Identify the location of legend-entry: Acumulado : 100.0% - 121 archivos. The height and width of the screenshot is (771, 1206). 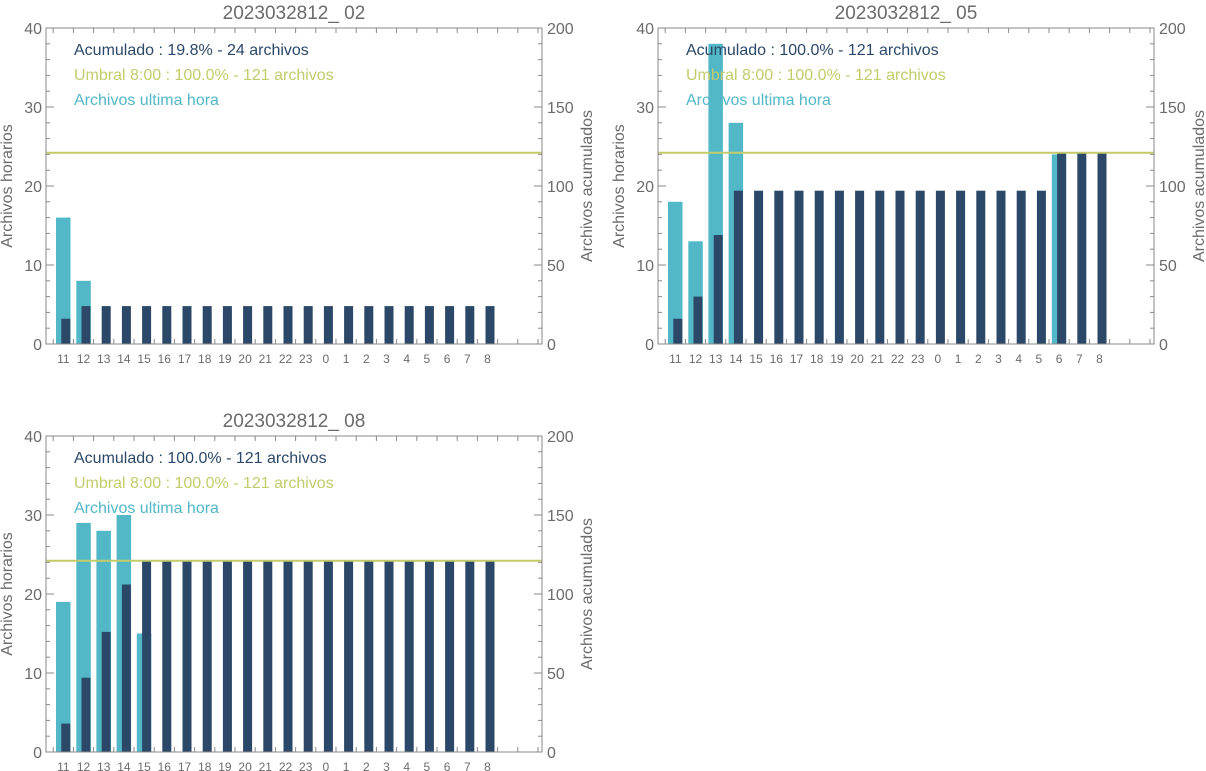
(200, 458).